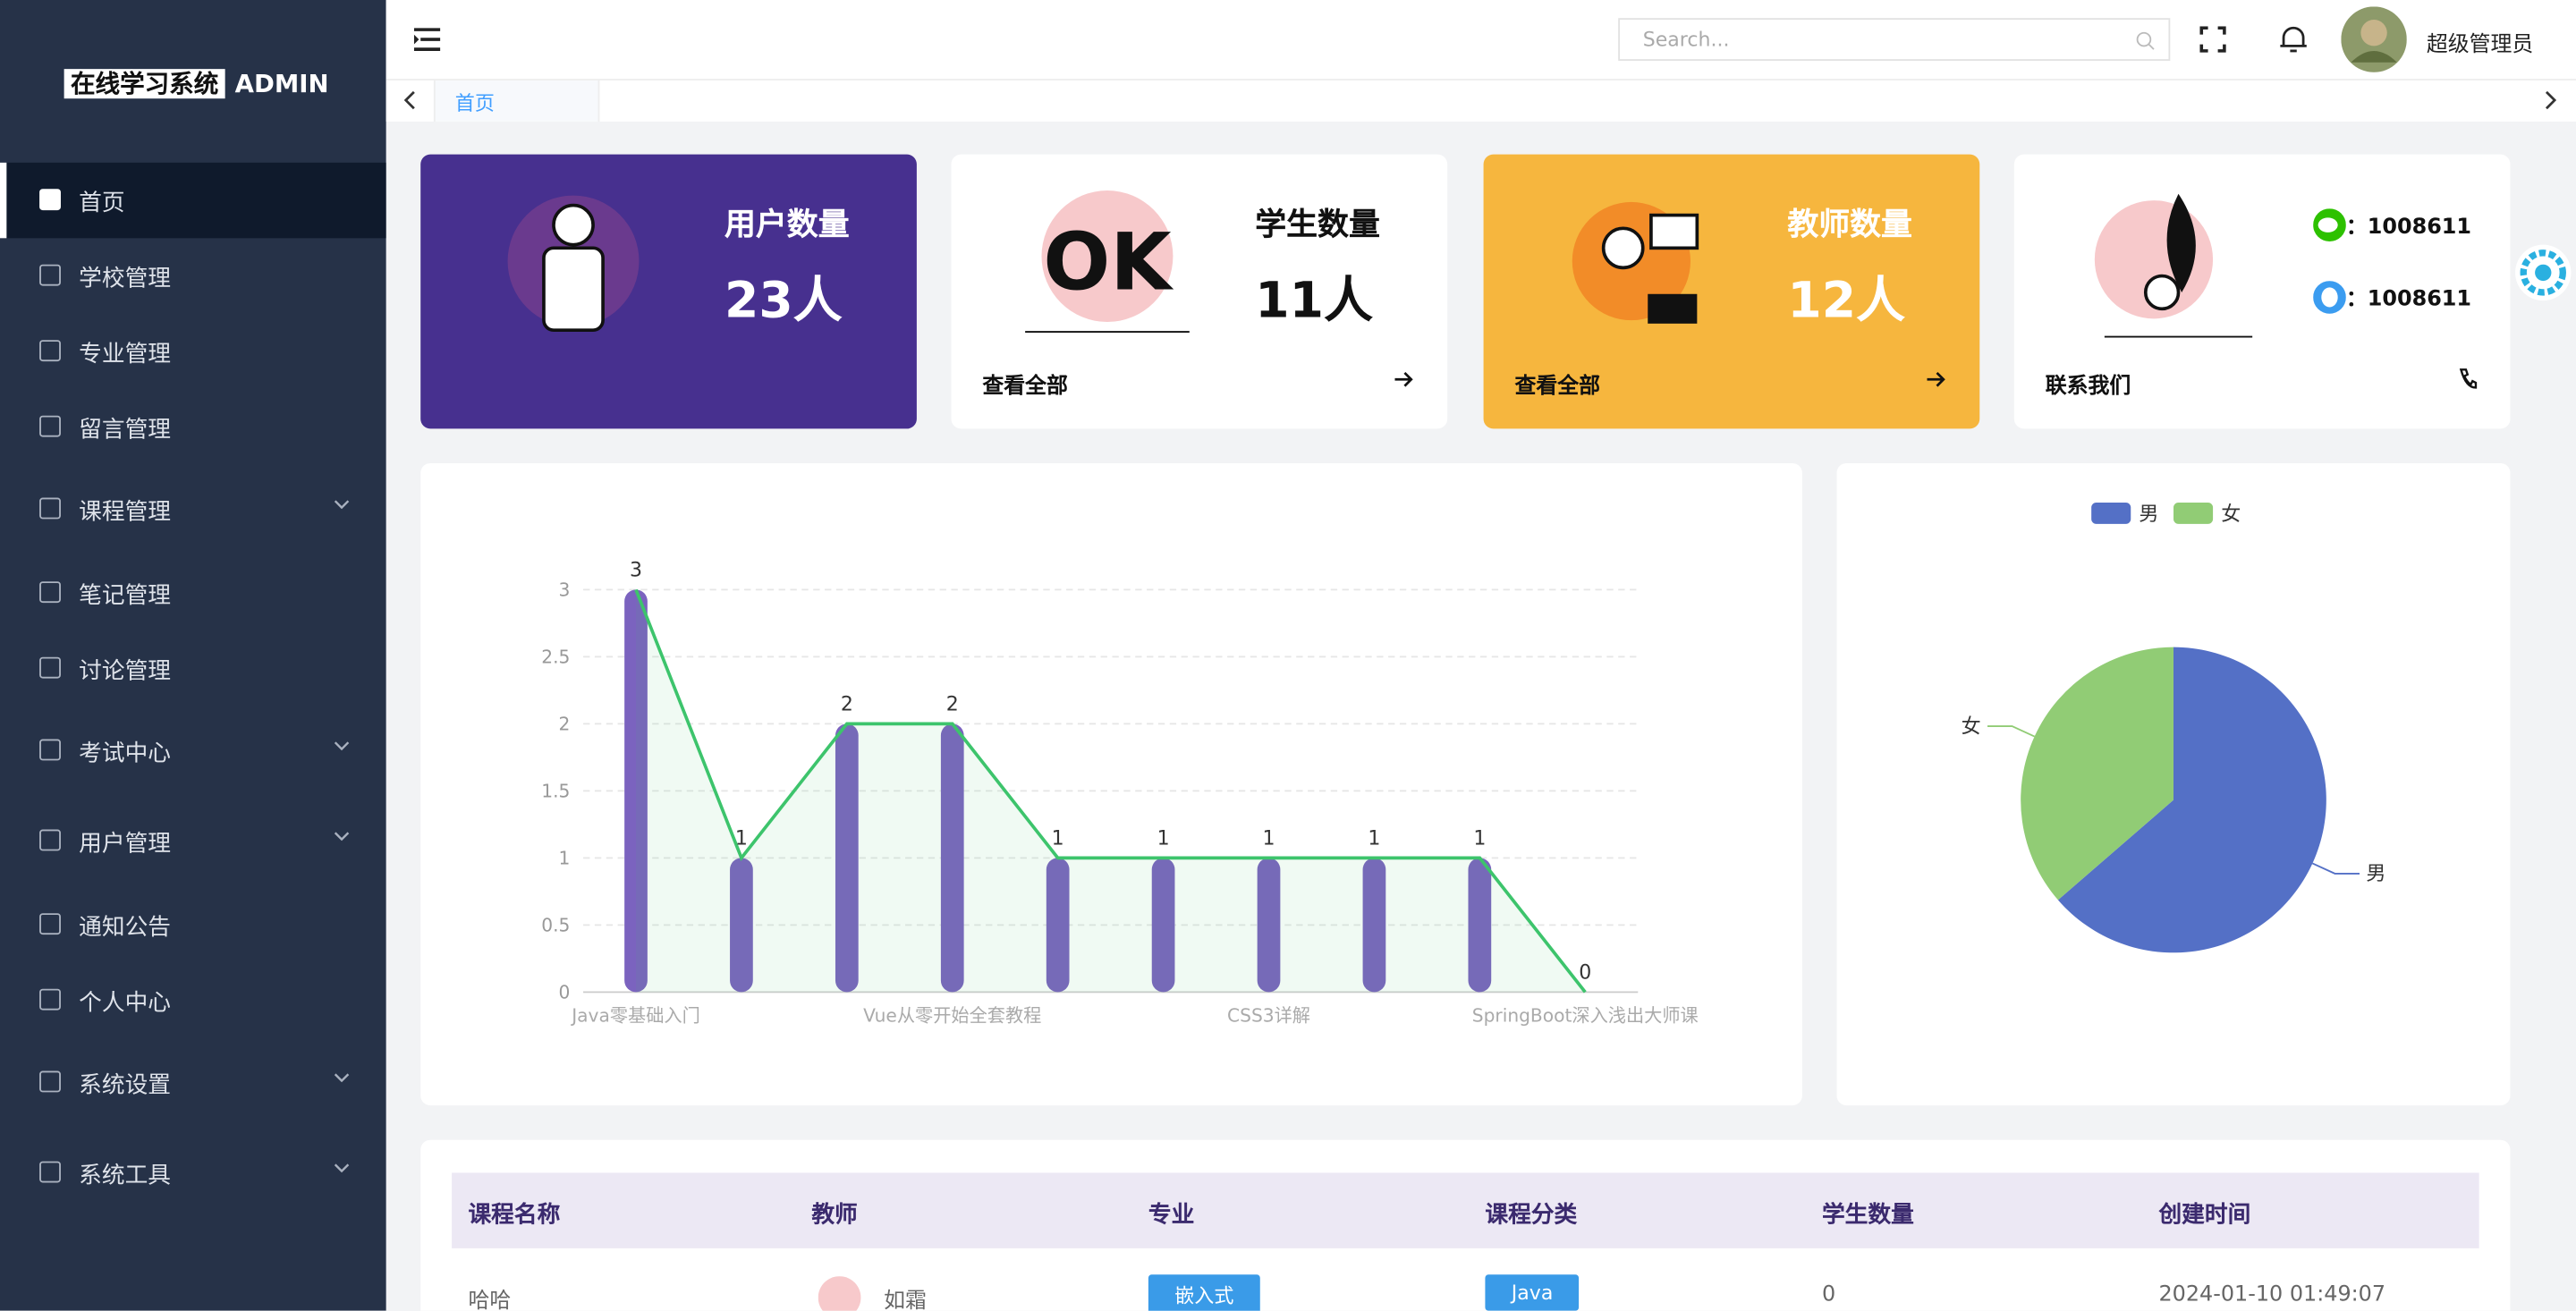 The image size is (2576, 1311). What do you see at coordinates (2204, 1215) in the screenshot?
I see `column-header: 创建时间` at bounding box center [2204, 1215].